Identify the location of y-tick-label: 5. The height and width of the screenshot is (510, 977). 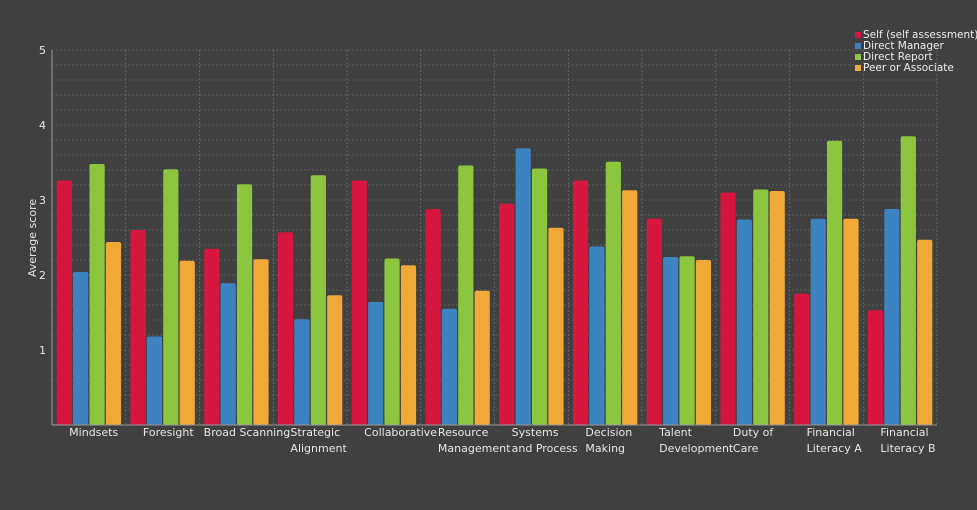
(42, 50).